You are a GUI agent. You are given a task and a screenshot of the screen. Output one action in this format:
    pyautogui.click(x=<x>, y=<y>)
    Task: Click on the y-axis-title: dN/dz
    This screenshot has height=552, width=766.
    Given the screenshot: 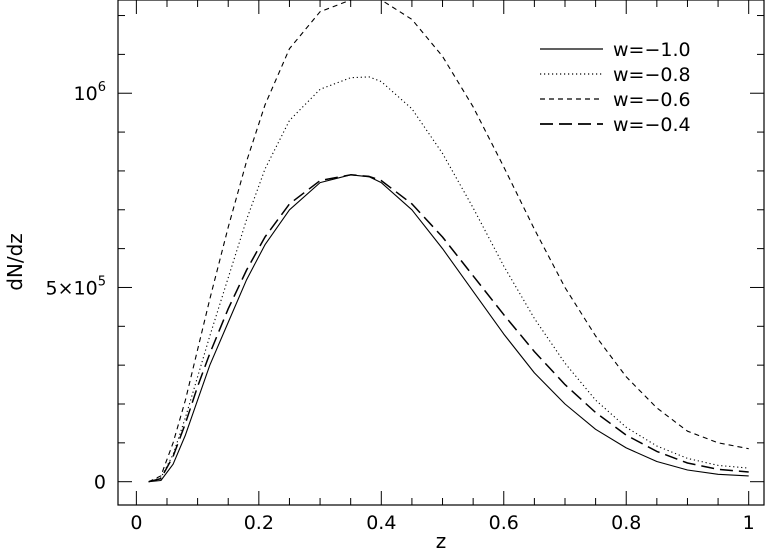 What is the action you would take?
    pyautogui.click(x=15, y=262)
    